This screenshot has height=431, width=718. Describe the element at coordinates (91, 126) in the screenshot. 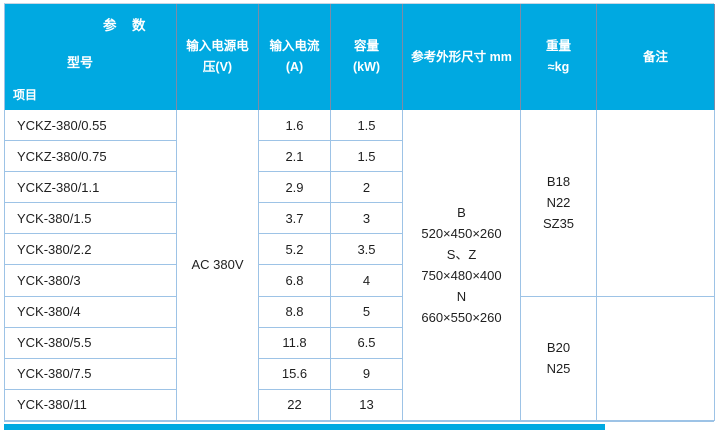

I see `model-cell: YCKZ-380/0.55` at that location.